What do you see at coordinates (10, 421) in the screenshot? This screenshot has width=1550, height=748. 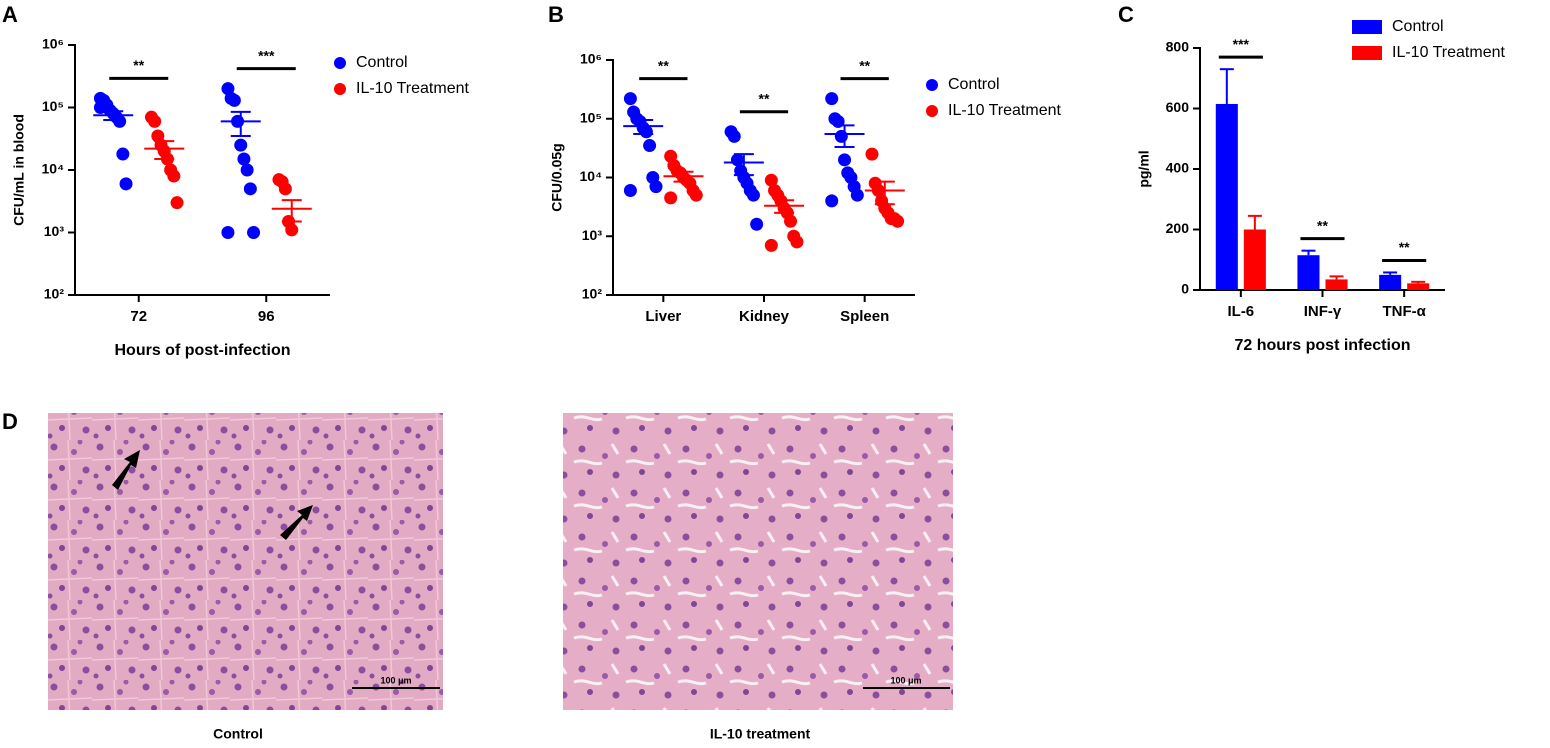 I see `panel-label: D` at bounding box center [10, 421].